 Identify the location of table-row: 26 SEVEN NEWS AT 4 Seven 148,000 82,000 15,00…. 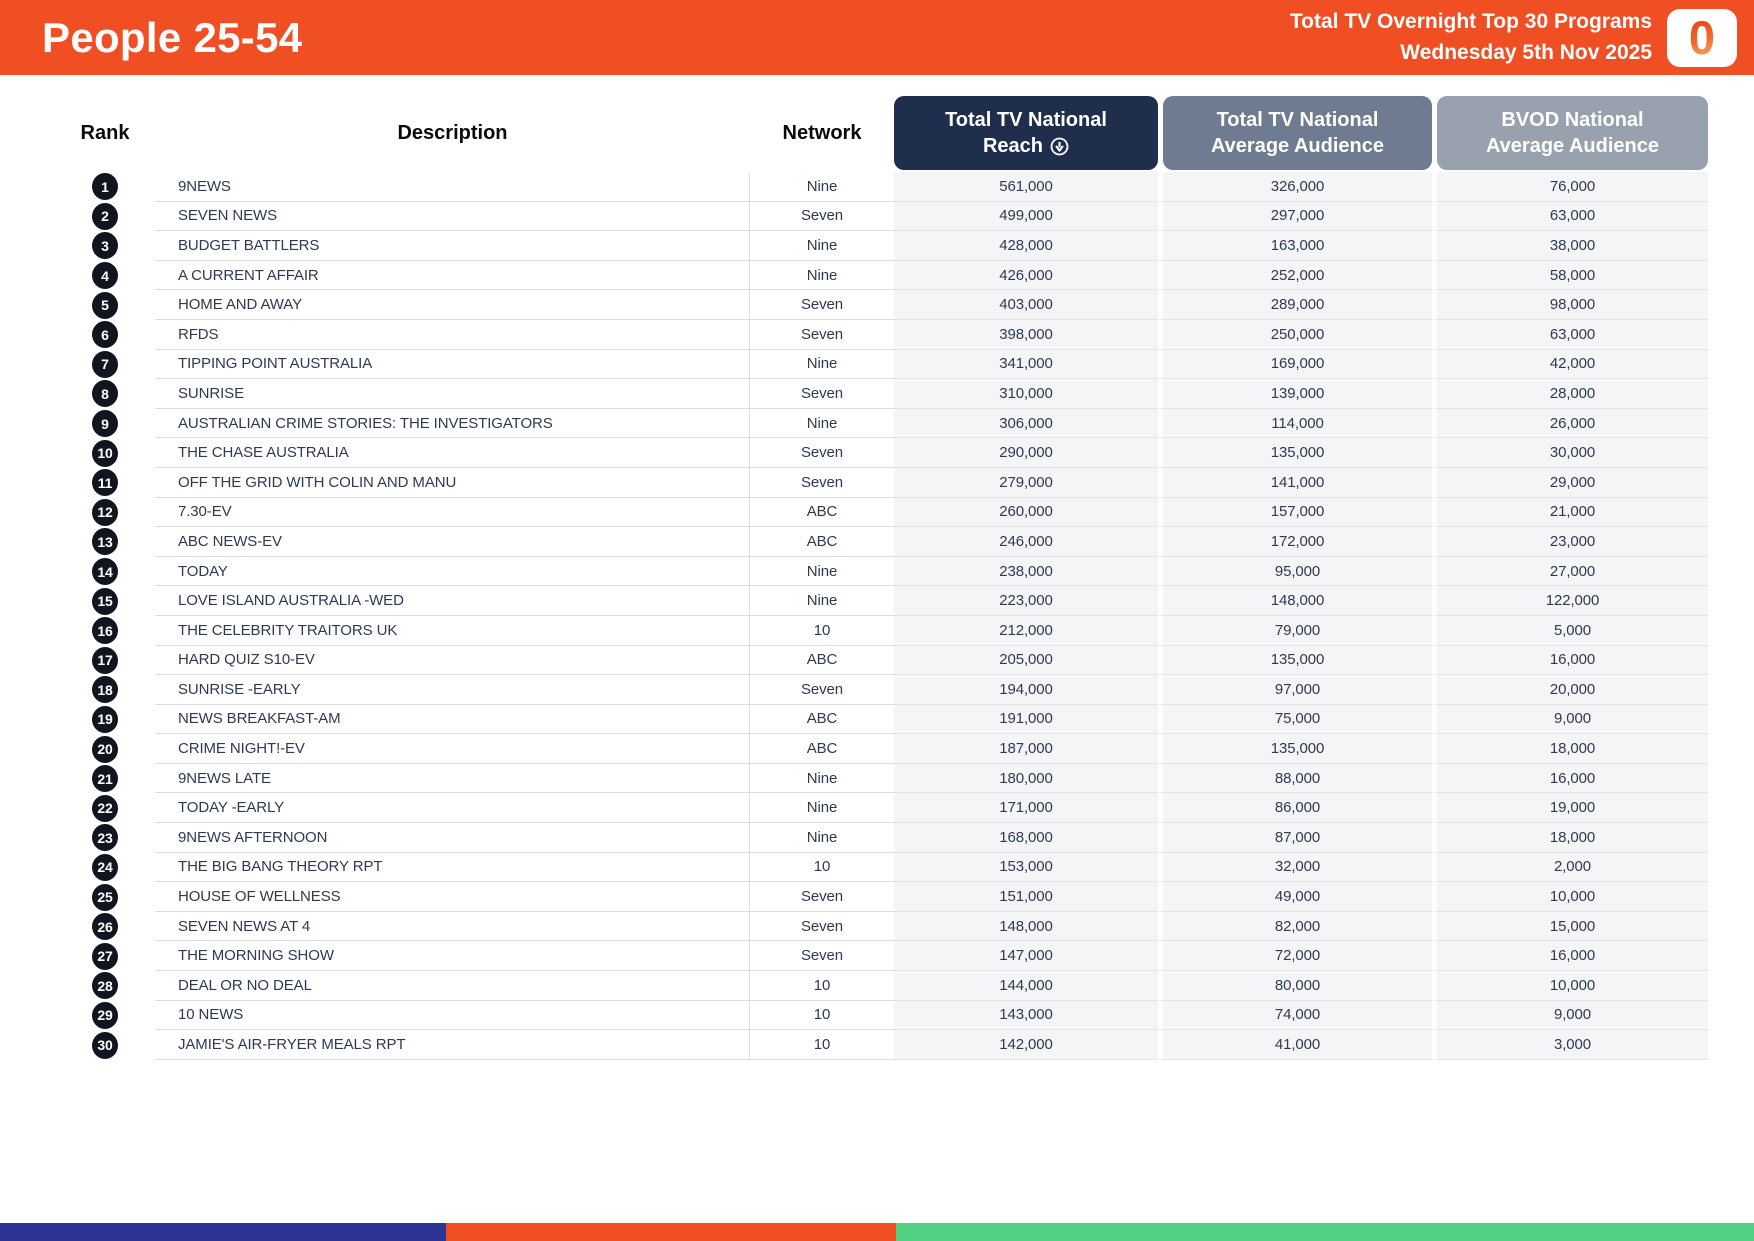
(881, 926).